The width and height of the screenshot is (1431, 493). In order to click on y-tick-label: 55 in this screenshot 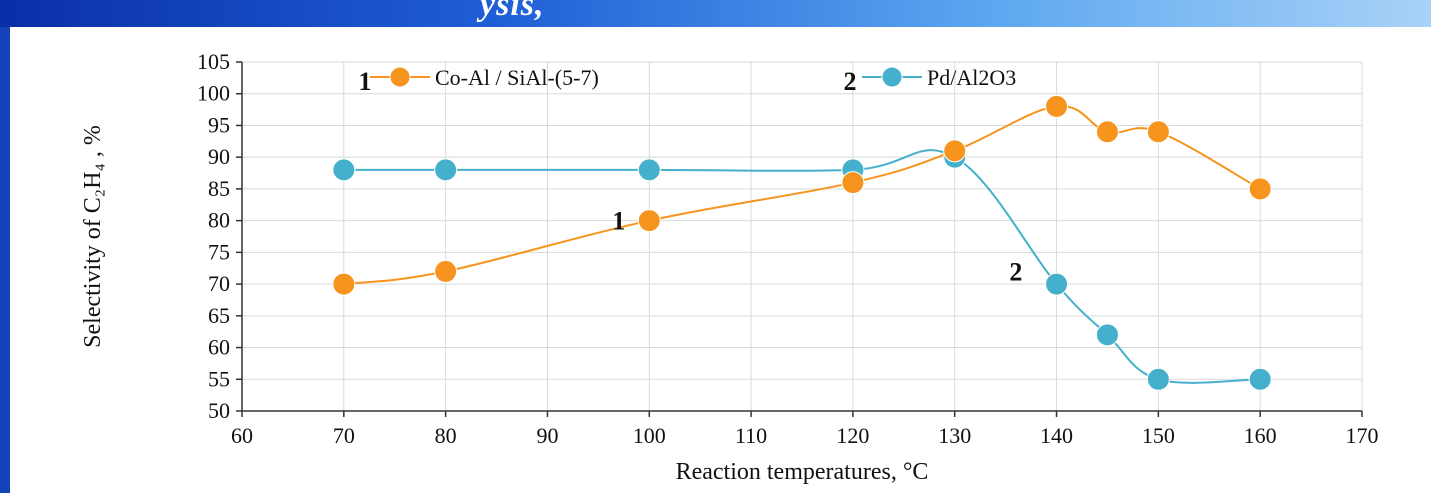, I will do `click(219, 378)`.